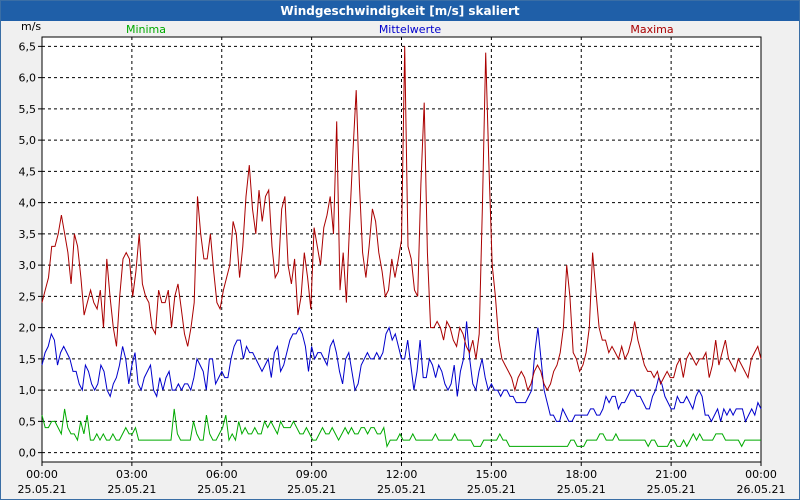 This screenshot has height=500, width=800. I want to click on y-tick-label: 1,0, so click(28, 390).